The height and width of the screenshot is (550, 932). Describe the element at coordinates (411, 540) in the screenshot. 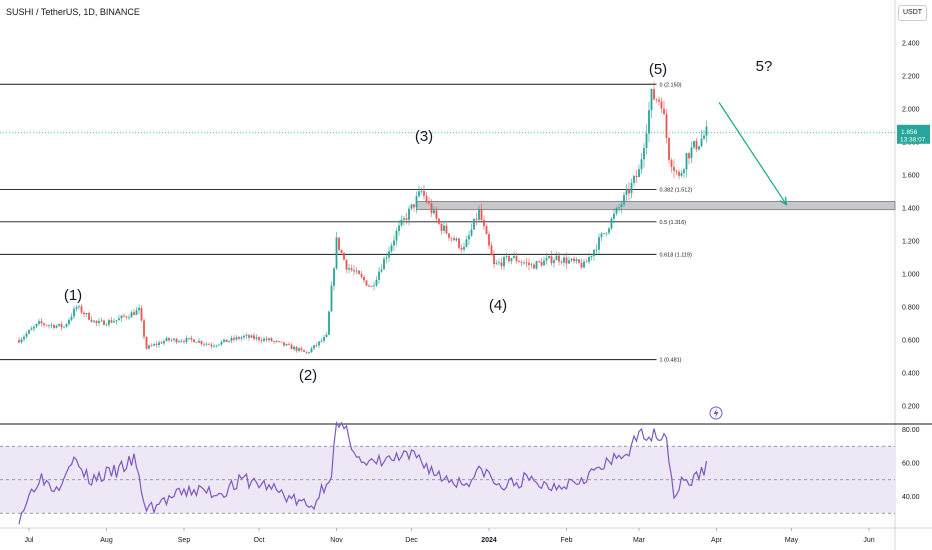

I see `time-tick-label: Dec` at that location.